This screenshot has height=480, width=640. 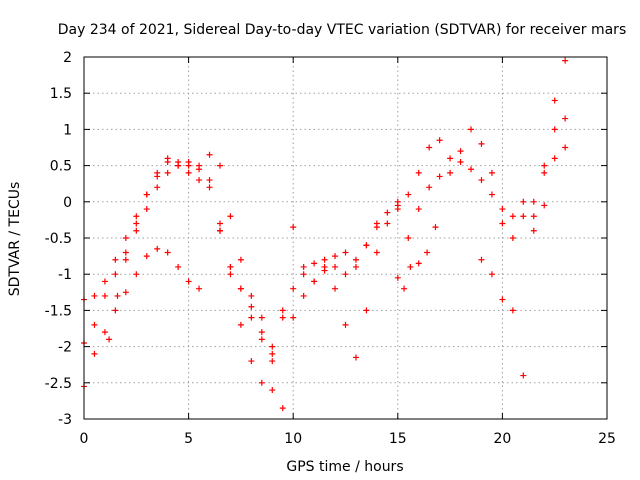 What do you see at coordinates (398, 439) in the screenshot?
I see `x-tick-label: 15` at bounding box center [398, 439].